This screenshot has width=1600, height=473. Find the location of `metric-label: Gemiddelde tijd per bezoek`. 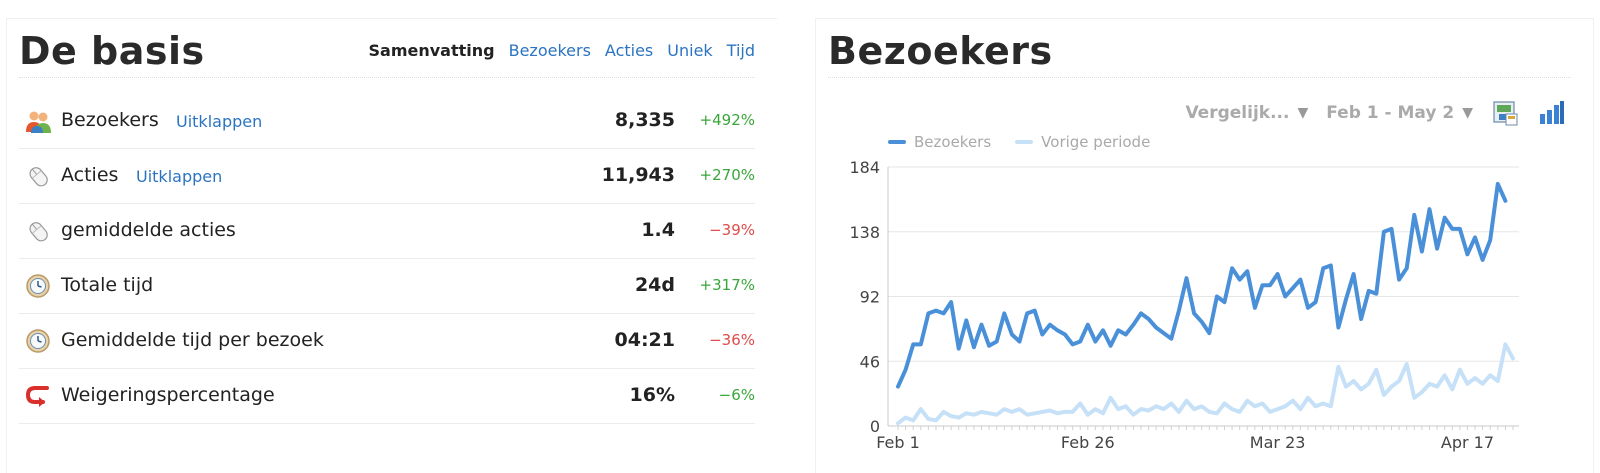

metric-label: Gemiddelde tijd per bezoek is located at coordinates (192, 340).